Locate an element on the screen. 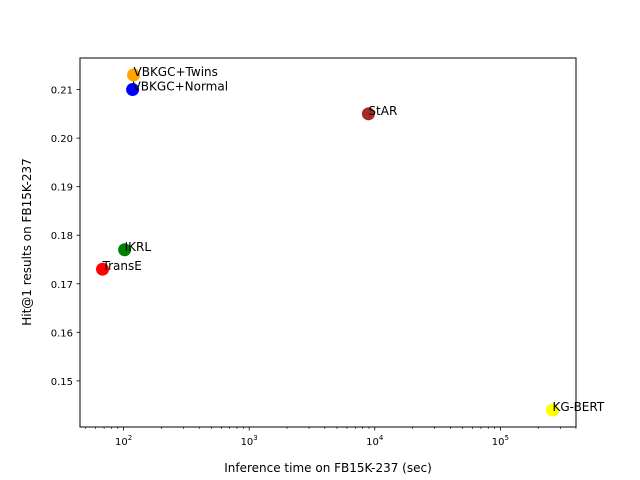 The width and height of the screenshot is (640, 480). y-tick-label: 0.17 is located at coordinates (62, 285).